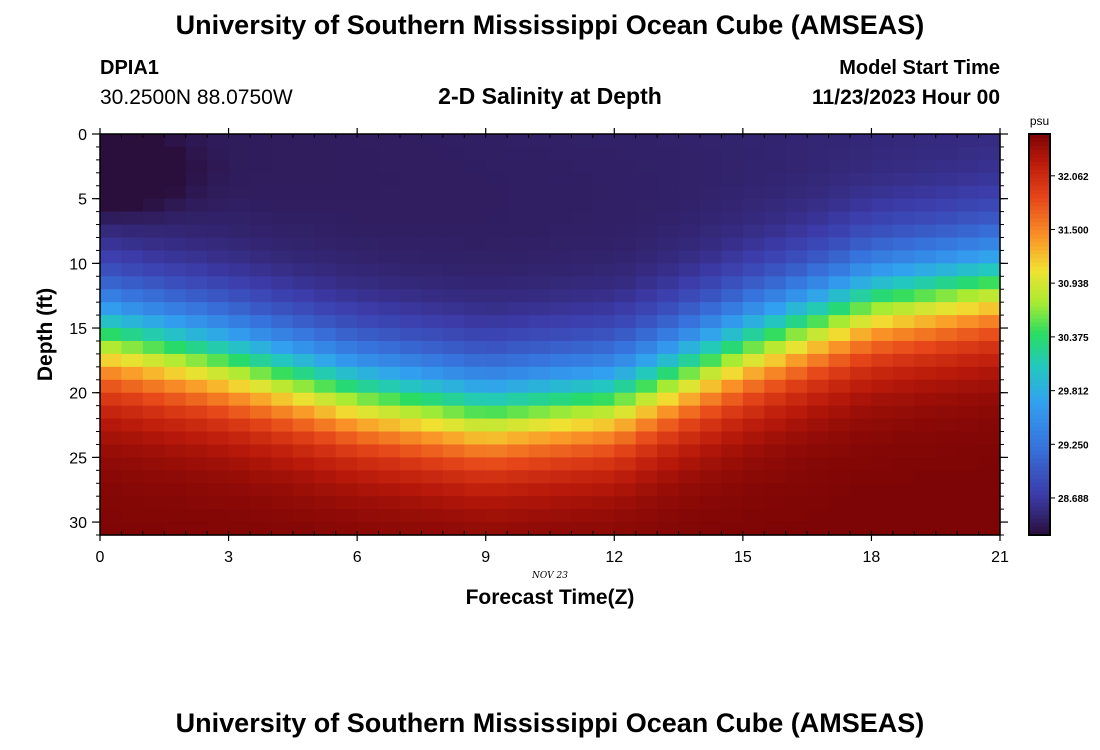  What do you see at coordinates (614, 557) in the screenshot?
I see `x-tick-label: 12` at bounding box center [614, 557].